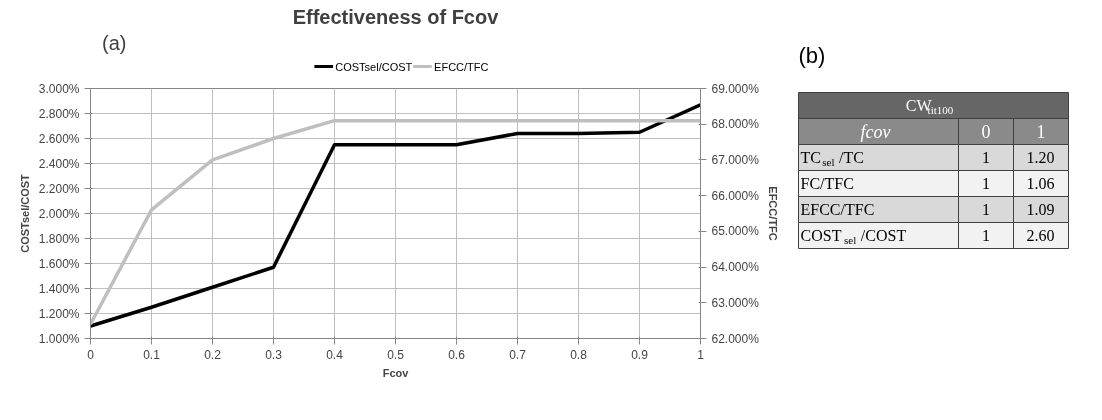 The height and width of the screenshot is (420, 1102). I want to click on y2-tick-label: 69.000%, so click(735, 88).